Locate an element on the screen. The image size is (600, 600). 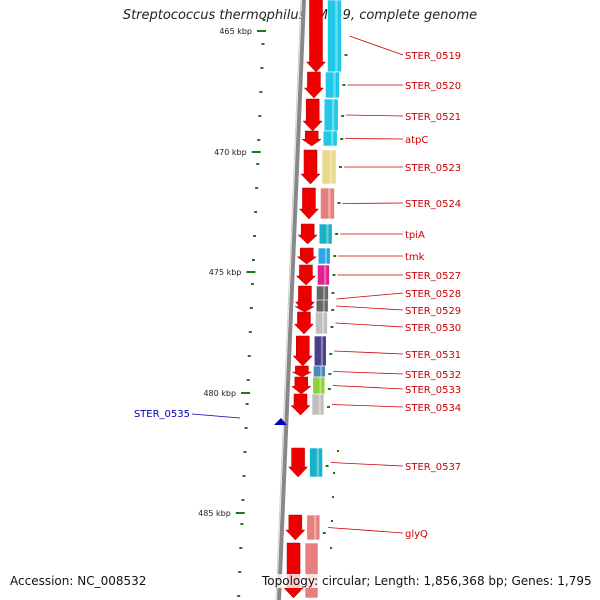
backbone-shadow is located at coordinates (288, 300).